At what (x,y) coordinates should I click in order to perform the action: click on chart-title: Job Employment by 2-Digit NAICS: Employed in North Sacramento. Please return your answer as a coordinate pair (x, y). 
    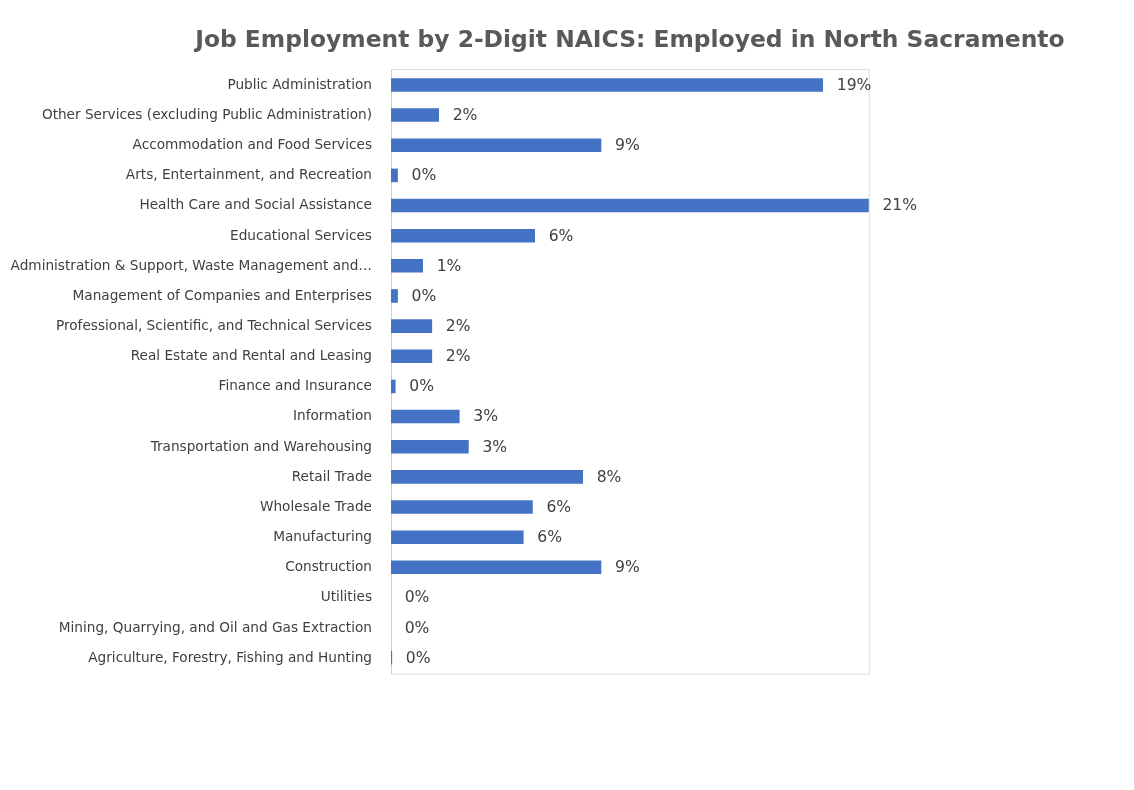
    Looking at the image, I should click on (629, 38).